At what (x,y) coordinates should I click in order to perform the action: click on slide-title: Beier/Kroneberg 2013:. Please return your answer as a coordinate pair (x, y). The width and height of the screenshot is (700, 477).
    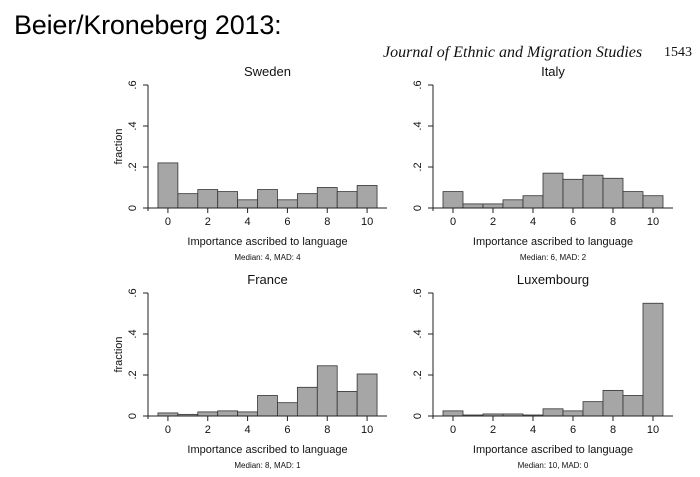
    Looking at the image, I should click on (148, 25).